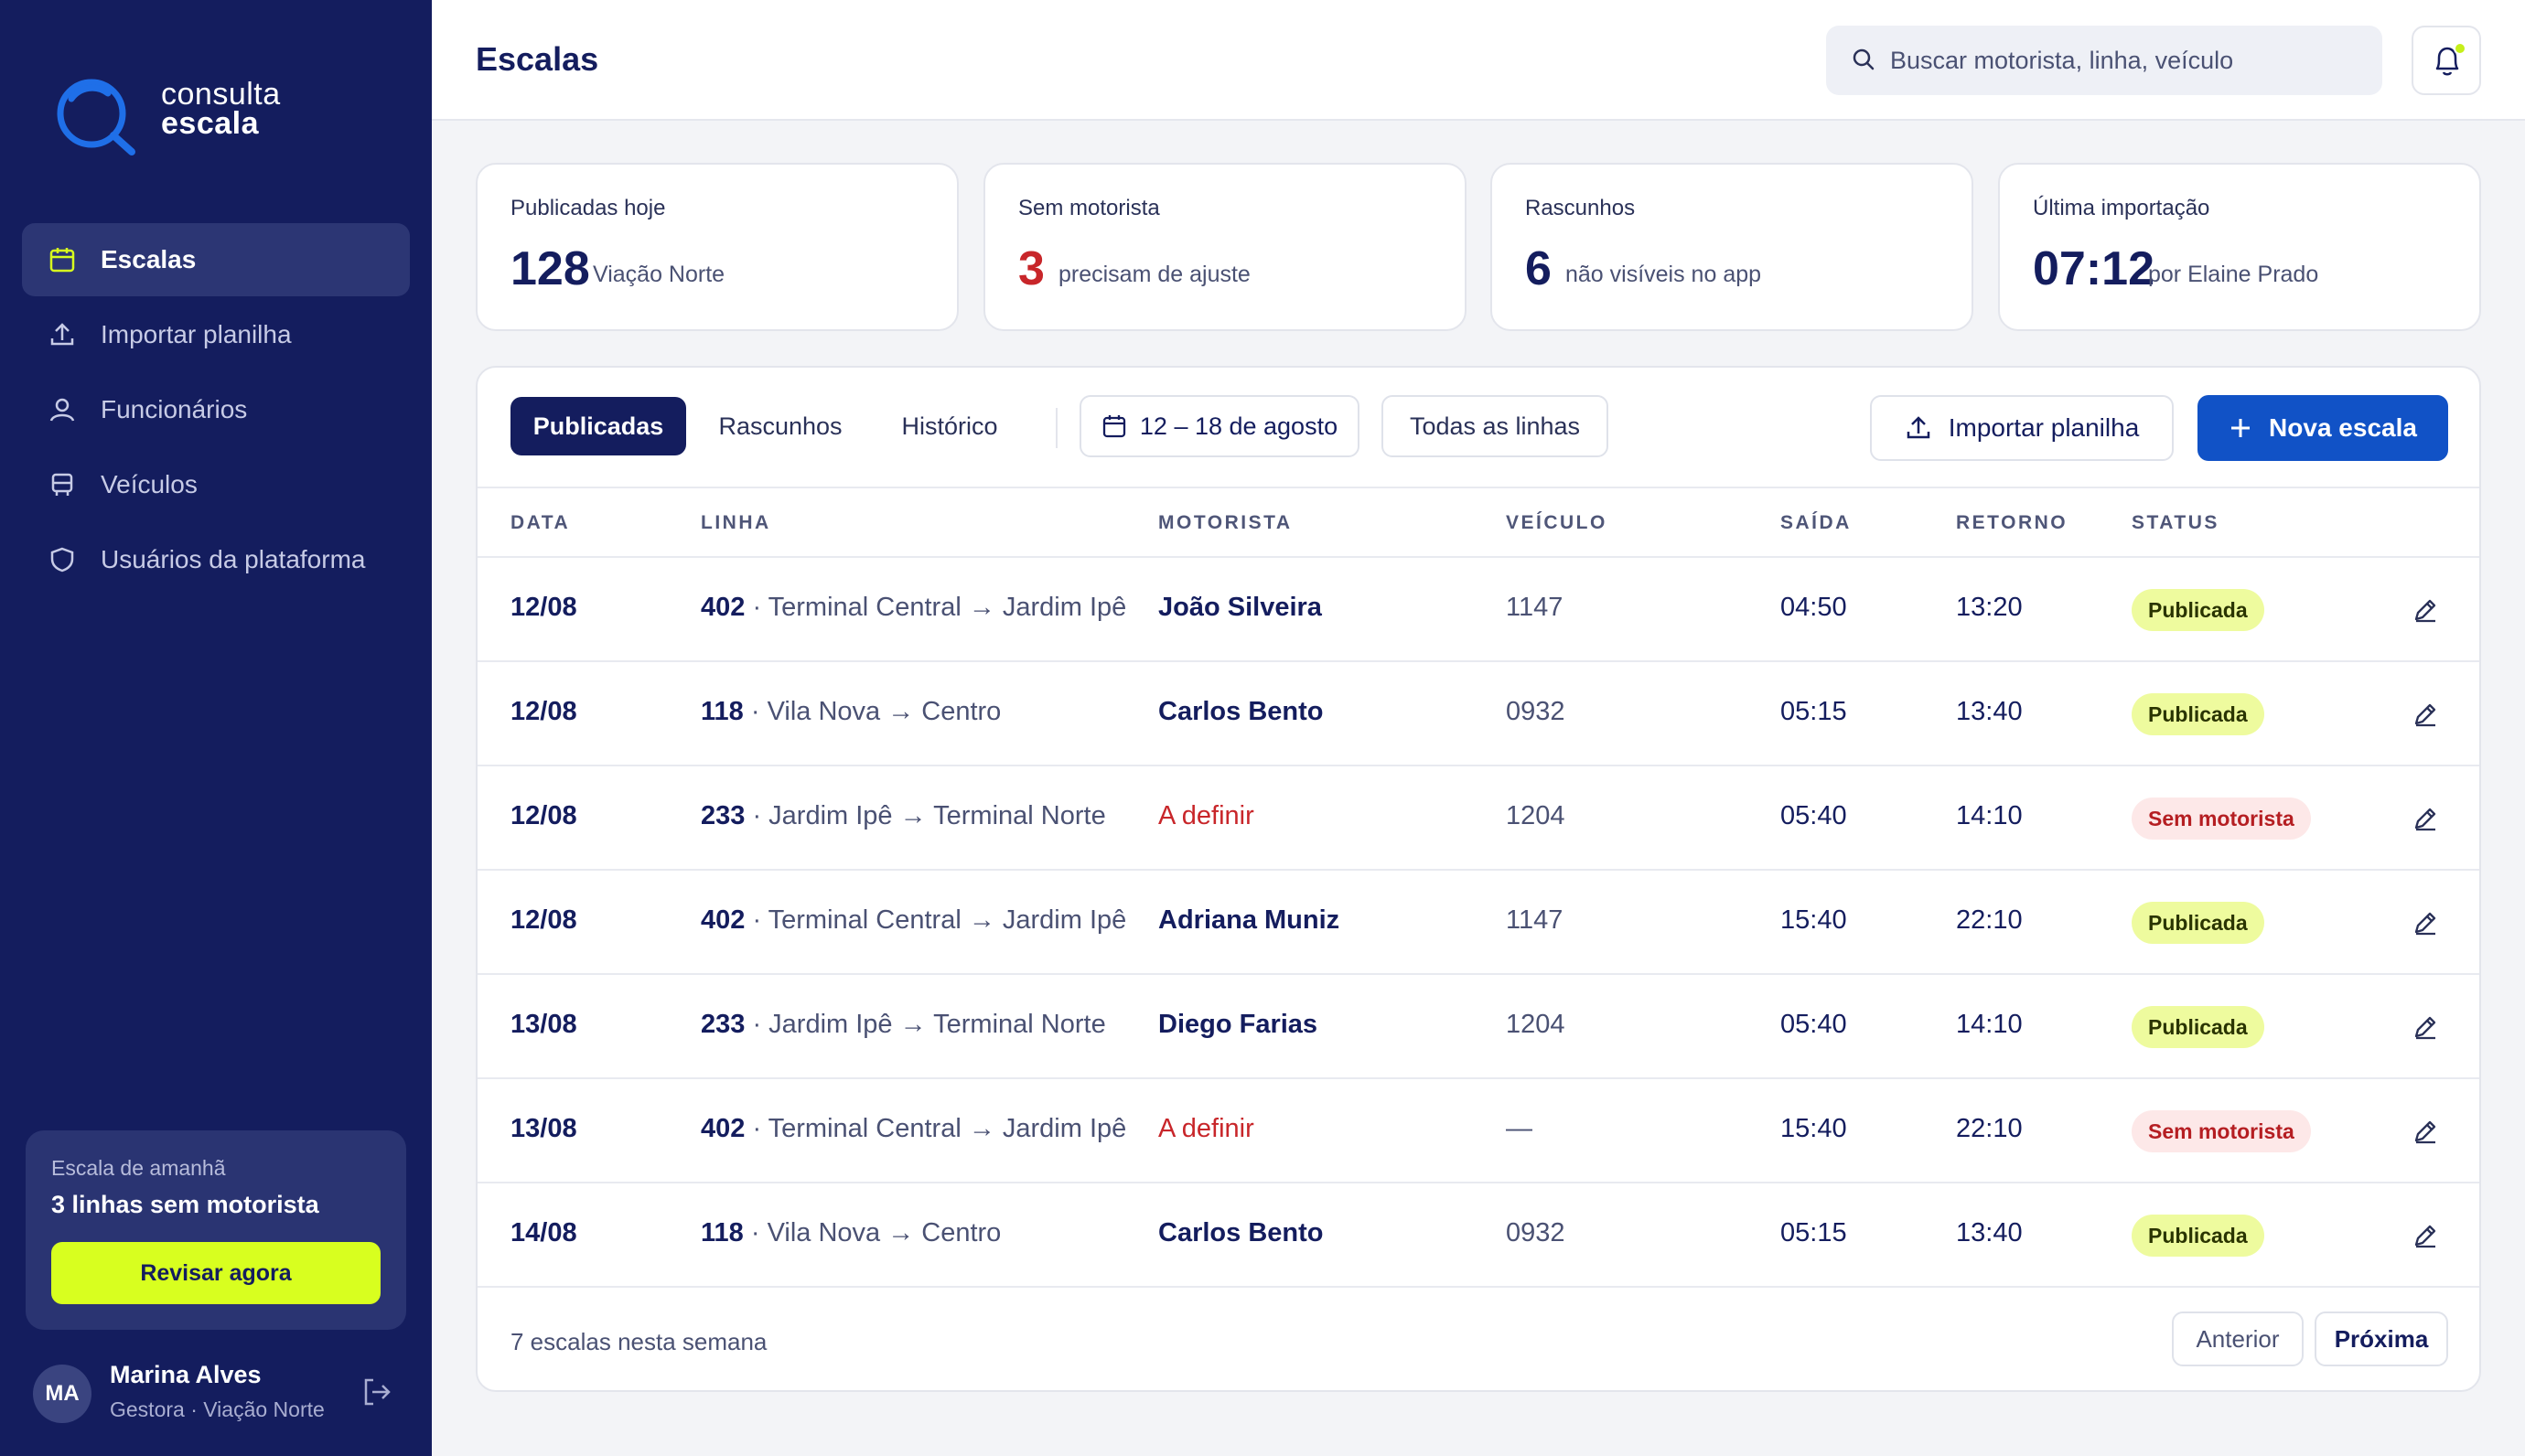 This screenshot has height=1456, width=2525. Describe the element at coordinates (1539, 268) in the screenshot. I see `stat-value: 6` at that location.